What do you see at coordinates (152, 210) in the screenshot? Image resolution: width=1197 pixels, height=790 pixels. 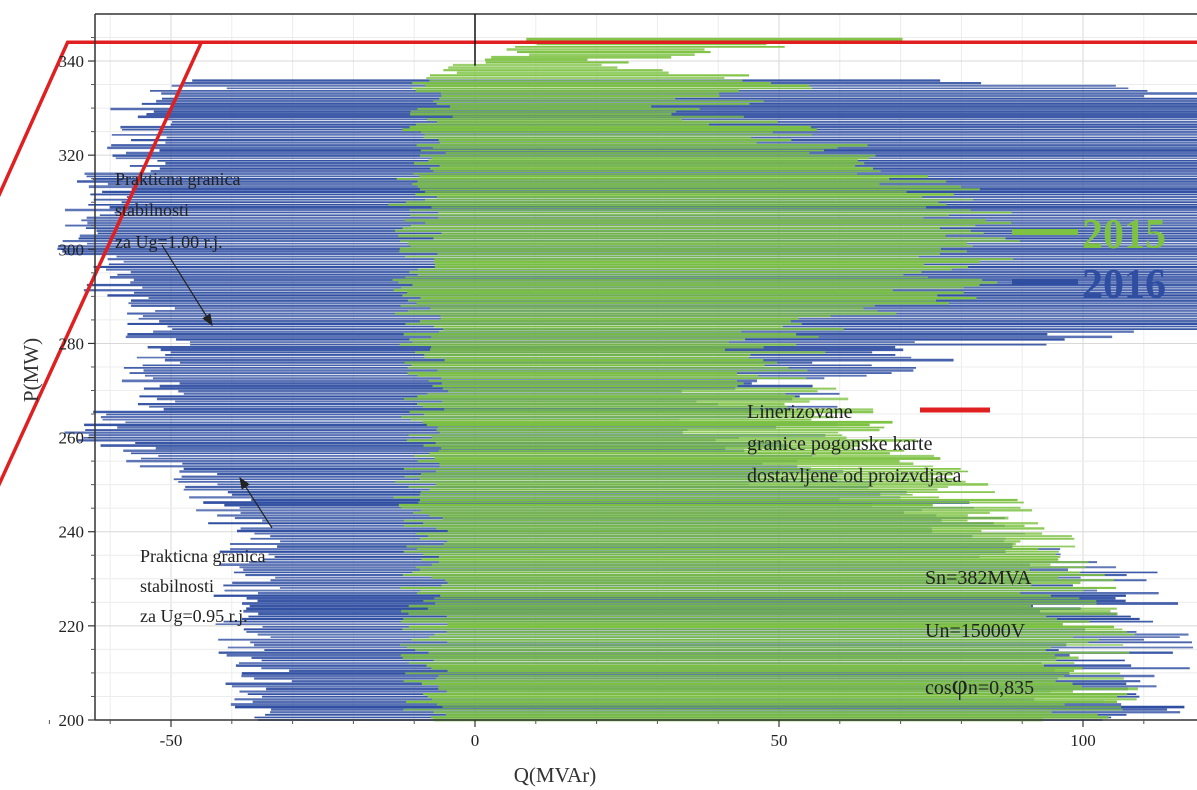 I see `annotation-stab-100-line2: stabilnosti` at bounding box center [152, 210].